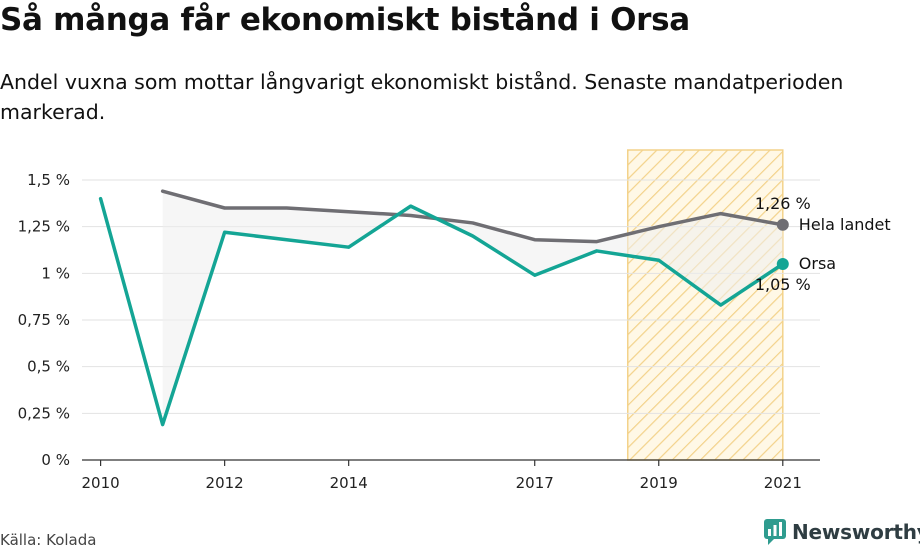 The width and height of the screenshot is (920, 552). What do you see at coordinates (856, 532) in the screenshot?
I see `brand-name: Newsworthy` at bounding box center [856, 532].